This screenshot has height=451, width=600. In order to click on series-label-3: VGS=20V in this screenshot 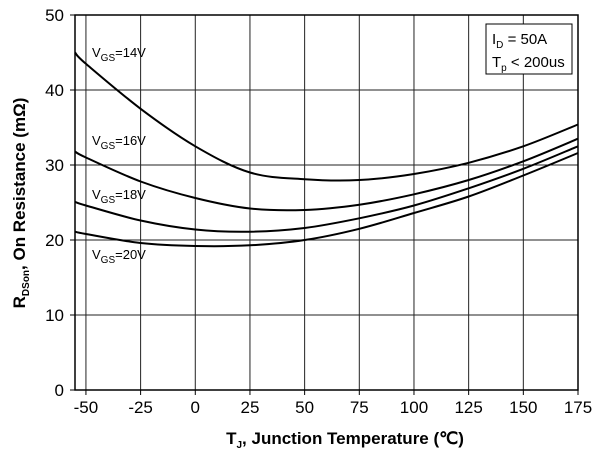, I will do `click(119, 256)`.